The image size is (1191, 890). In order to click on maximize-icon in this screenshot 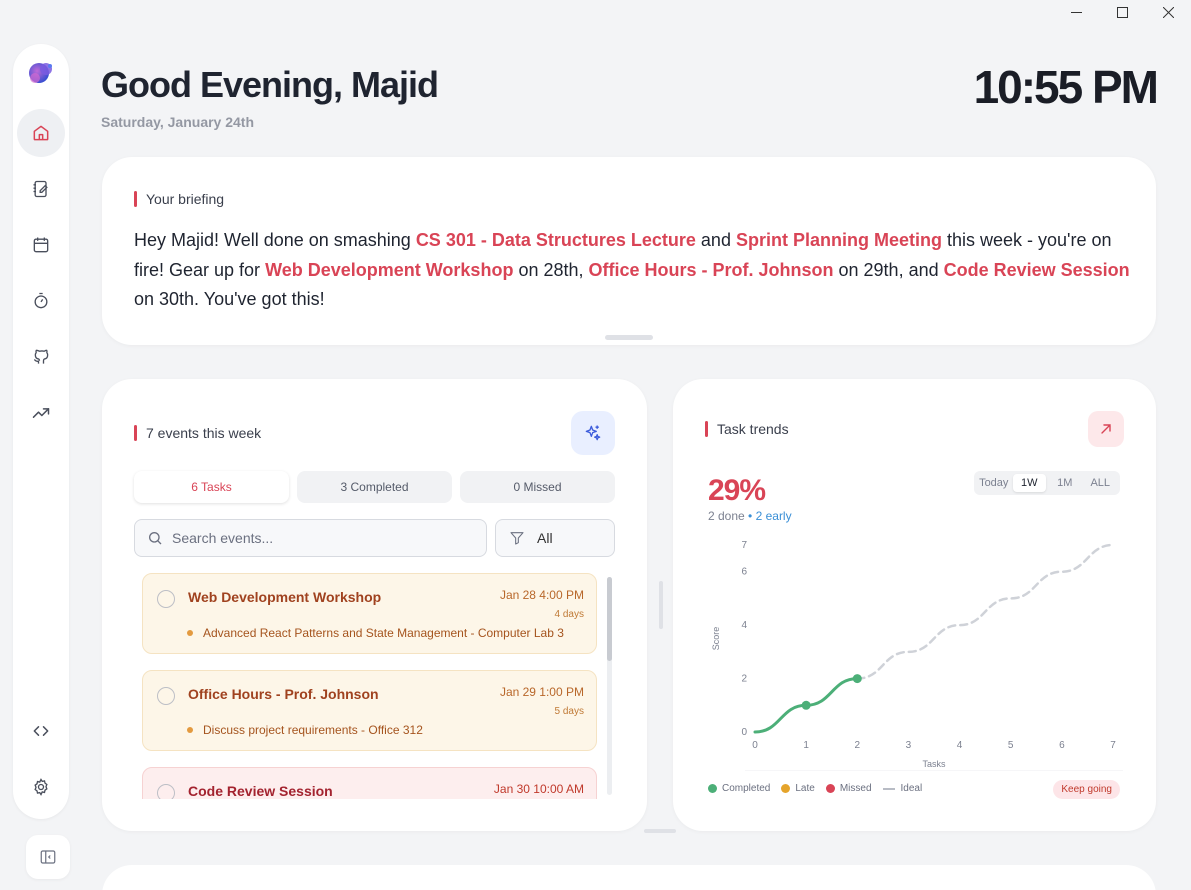, I will do `click(1122, 12)`.